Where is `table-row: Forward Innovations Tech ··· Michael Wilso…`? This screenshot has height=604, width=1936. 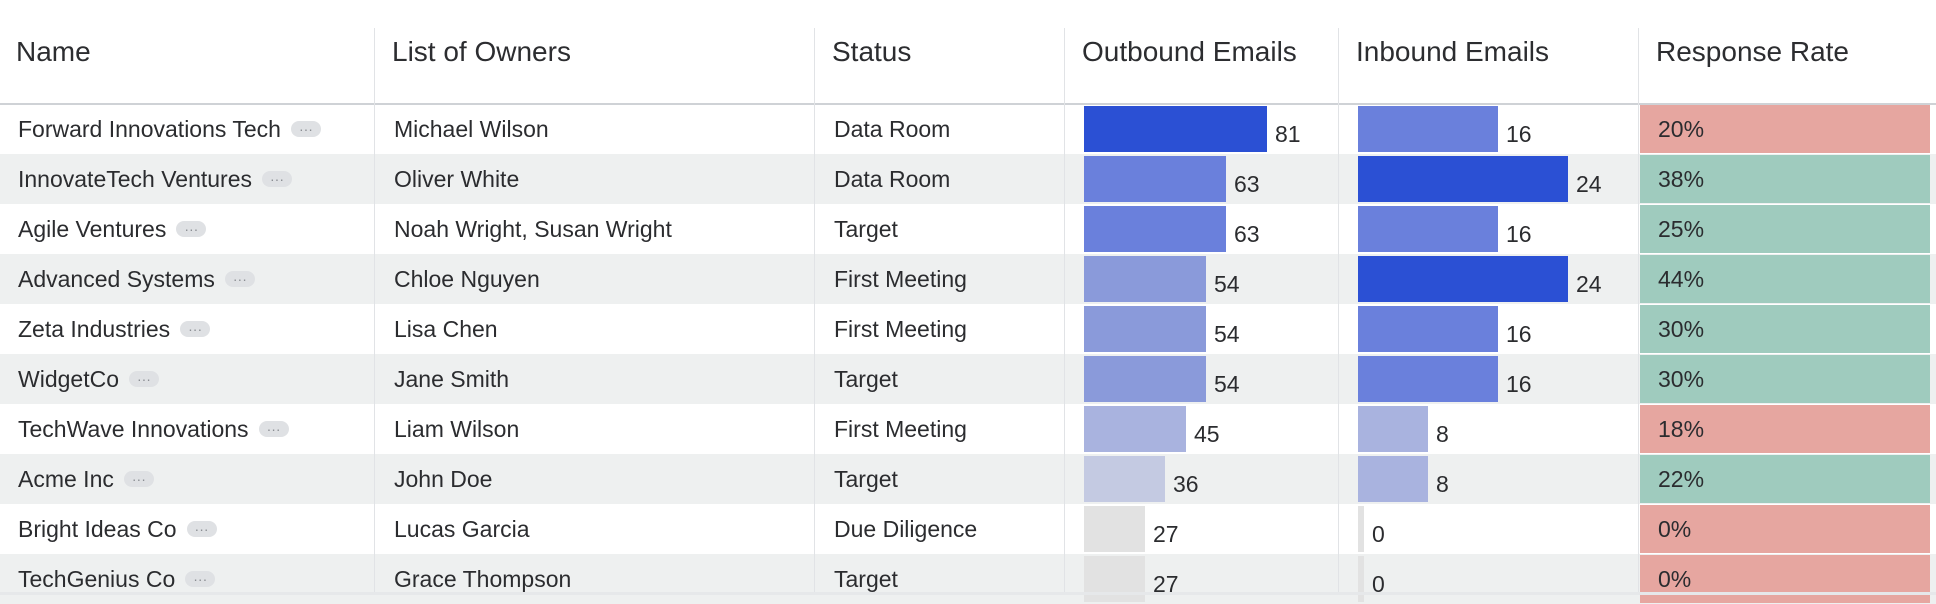 table-row: Forward Innovations Tech ··· Michael Wilso… is located at coordinates (968, 129).